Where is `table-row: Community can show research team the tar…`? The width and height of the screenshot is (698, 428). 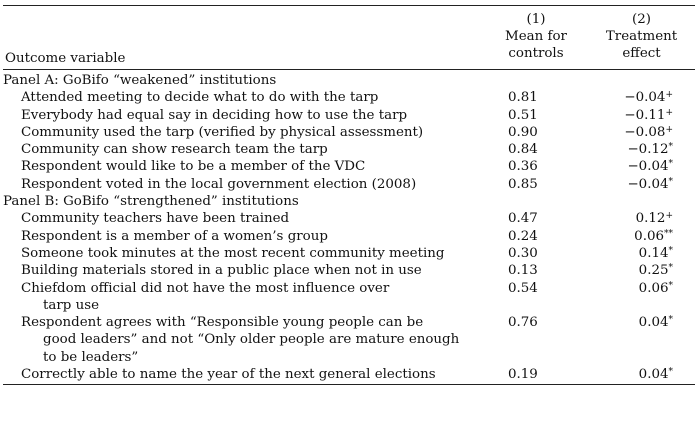
table-row: Community can show research team the tar… is located at coordinates (349, 149).